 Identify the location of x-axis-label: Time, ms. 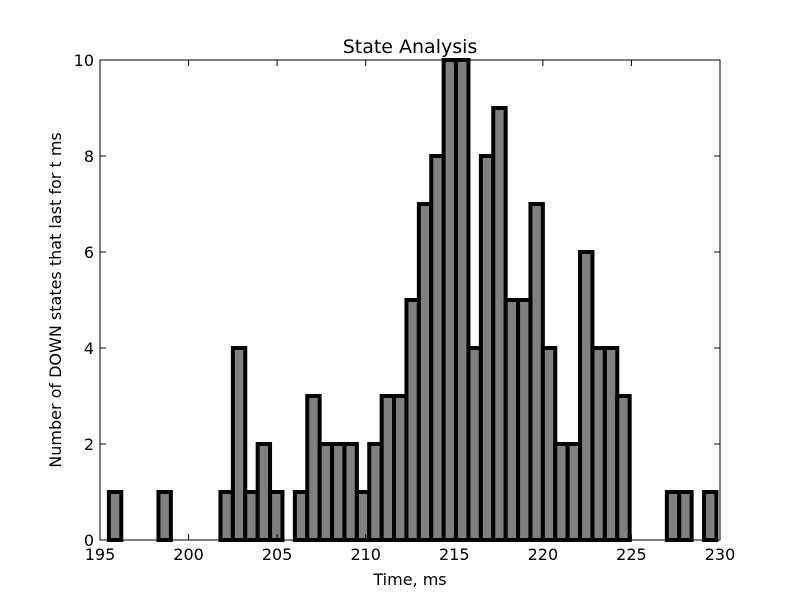
(409, 579).